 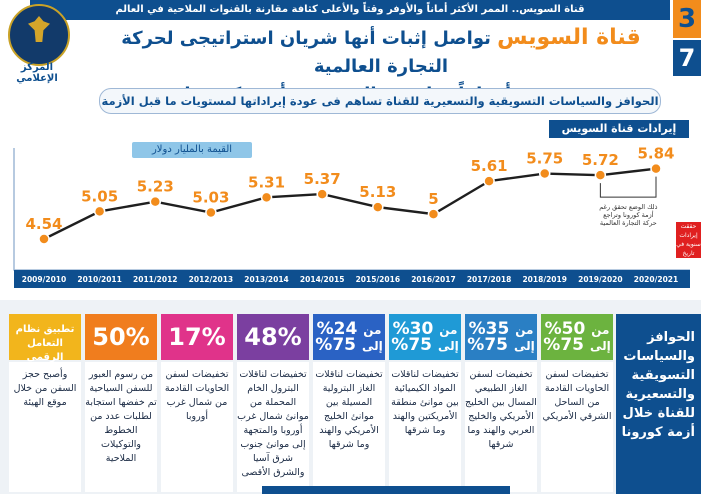 What do you see at coordinates (628, 187) in the screenshot?
I see `annotation-bracket` at bounding box center [628, 187].